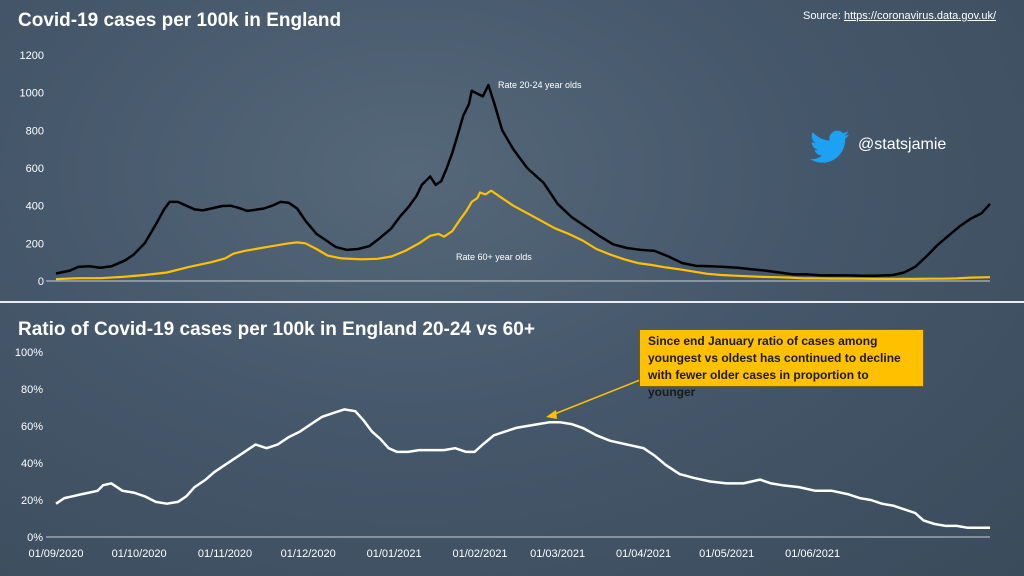 This screenshot has height=576, width=1024. I want to click on bottom-y-tick-label: 0%, so click(35, 538).